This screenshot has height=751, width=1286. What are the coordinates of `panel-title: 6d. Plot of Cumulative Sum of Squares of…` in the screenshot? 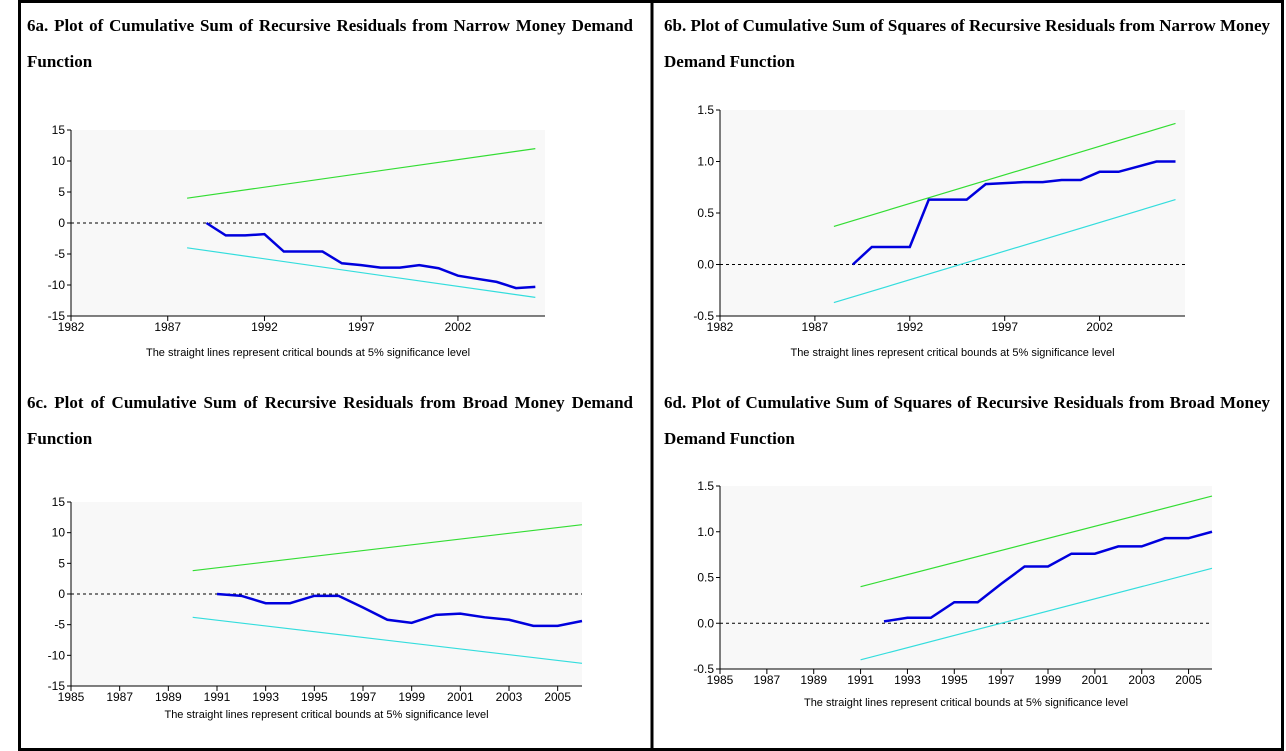 It's located at (967, 420).